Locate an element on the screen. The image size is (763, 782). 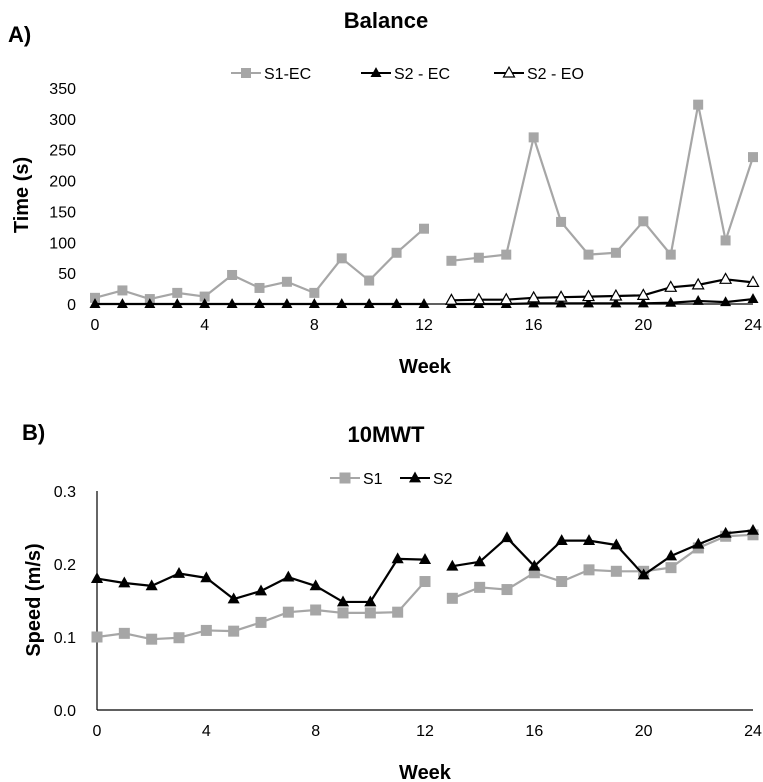
panel-b-legend-swatch-marker is located at coordinates (345, 478).